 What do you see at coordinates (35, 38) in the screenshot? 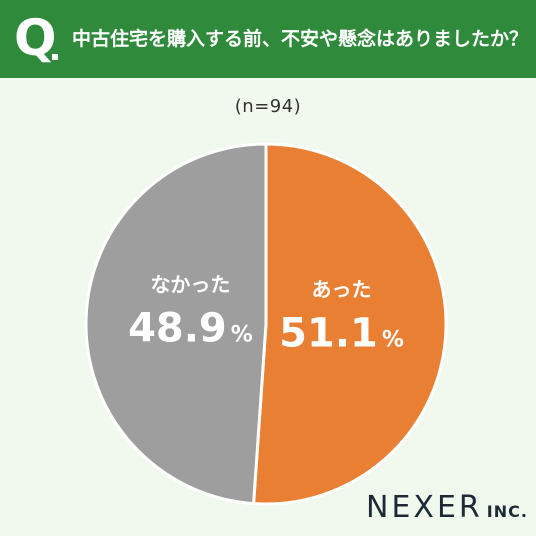
I see `q-mark: Q` at bounding box center [35, 38].